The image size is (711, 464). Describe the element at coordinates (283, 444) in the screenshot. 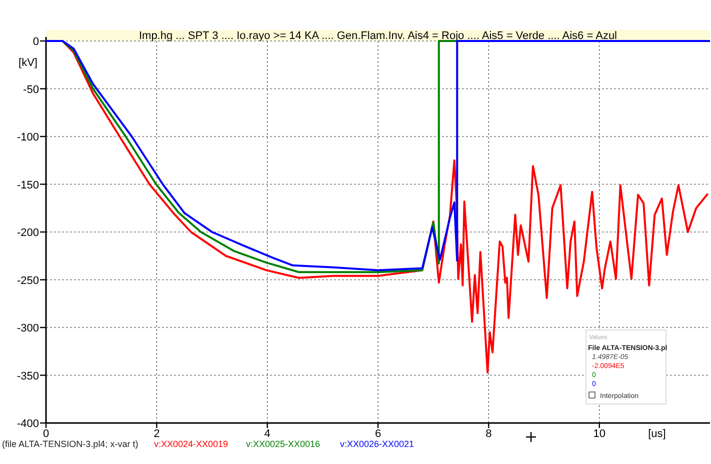

I see `text: v:XX0025-XX0016` at that location.